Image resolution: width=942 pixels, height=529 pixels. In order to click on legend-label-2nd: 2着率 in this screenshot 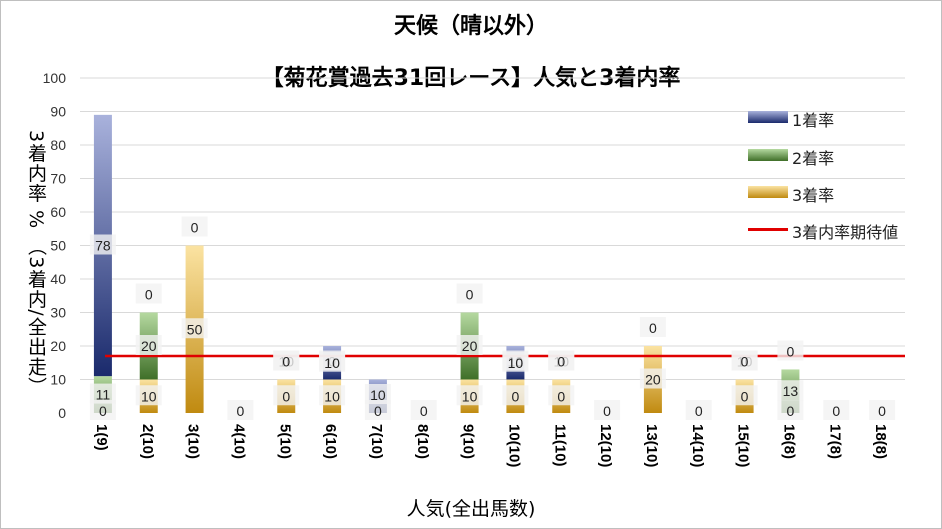, I will do `click(813, 158)`.